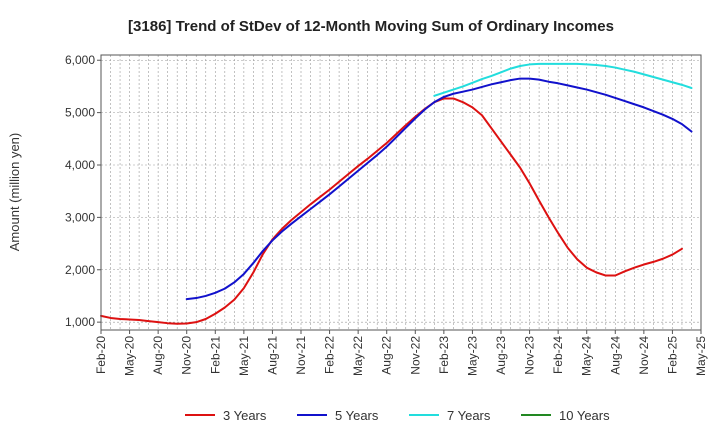  What do you see at coordinates (701, 356) in the screenshot?
I see `x-tick-label: May-25` at bounding box center [701, 356].